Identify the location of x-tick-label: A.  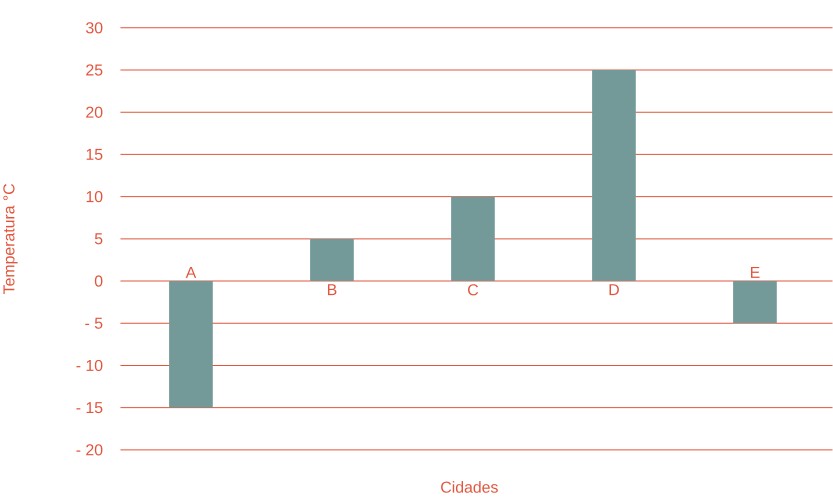
(191, 272).